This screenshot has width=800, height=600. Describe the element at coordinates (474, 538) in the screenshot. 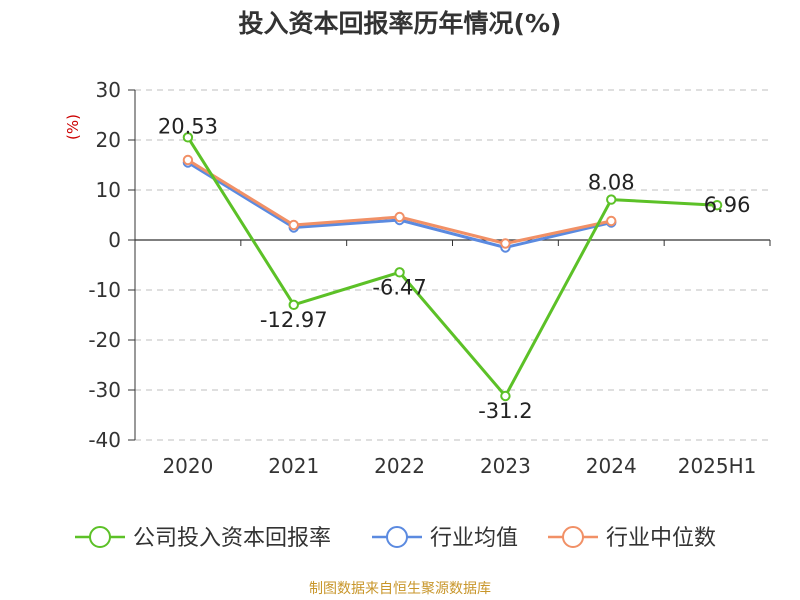

I see `legend-label: 行业均值` at that location.